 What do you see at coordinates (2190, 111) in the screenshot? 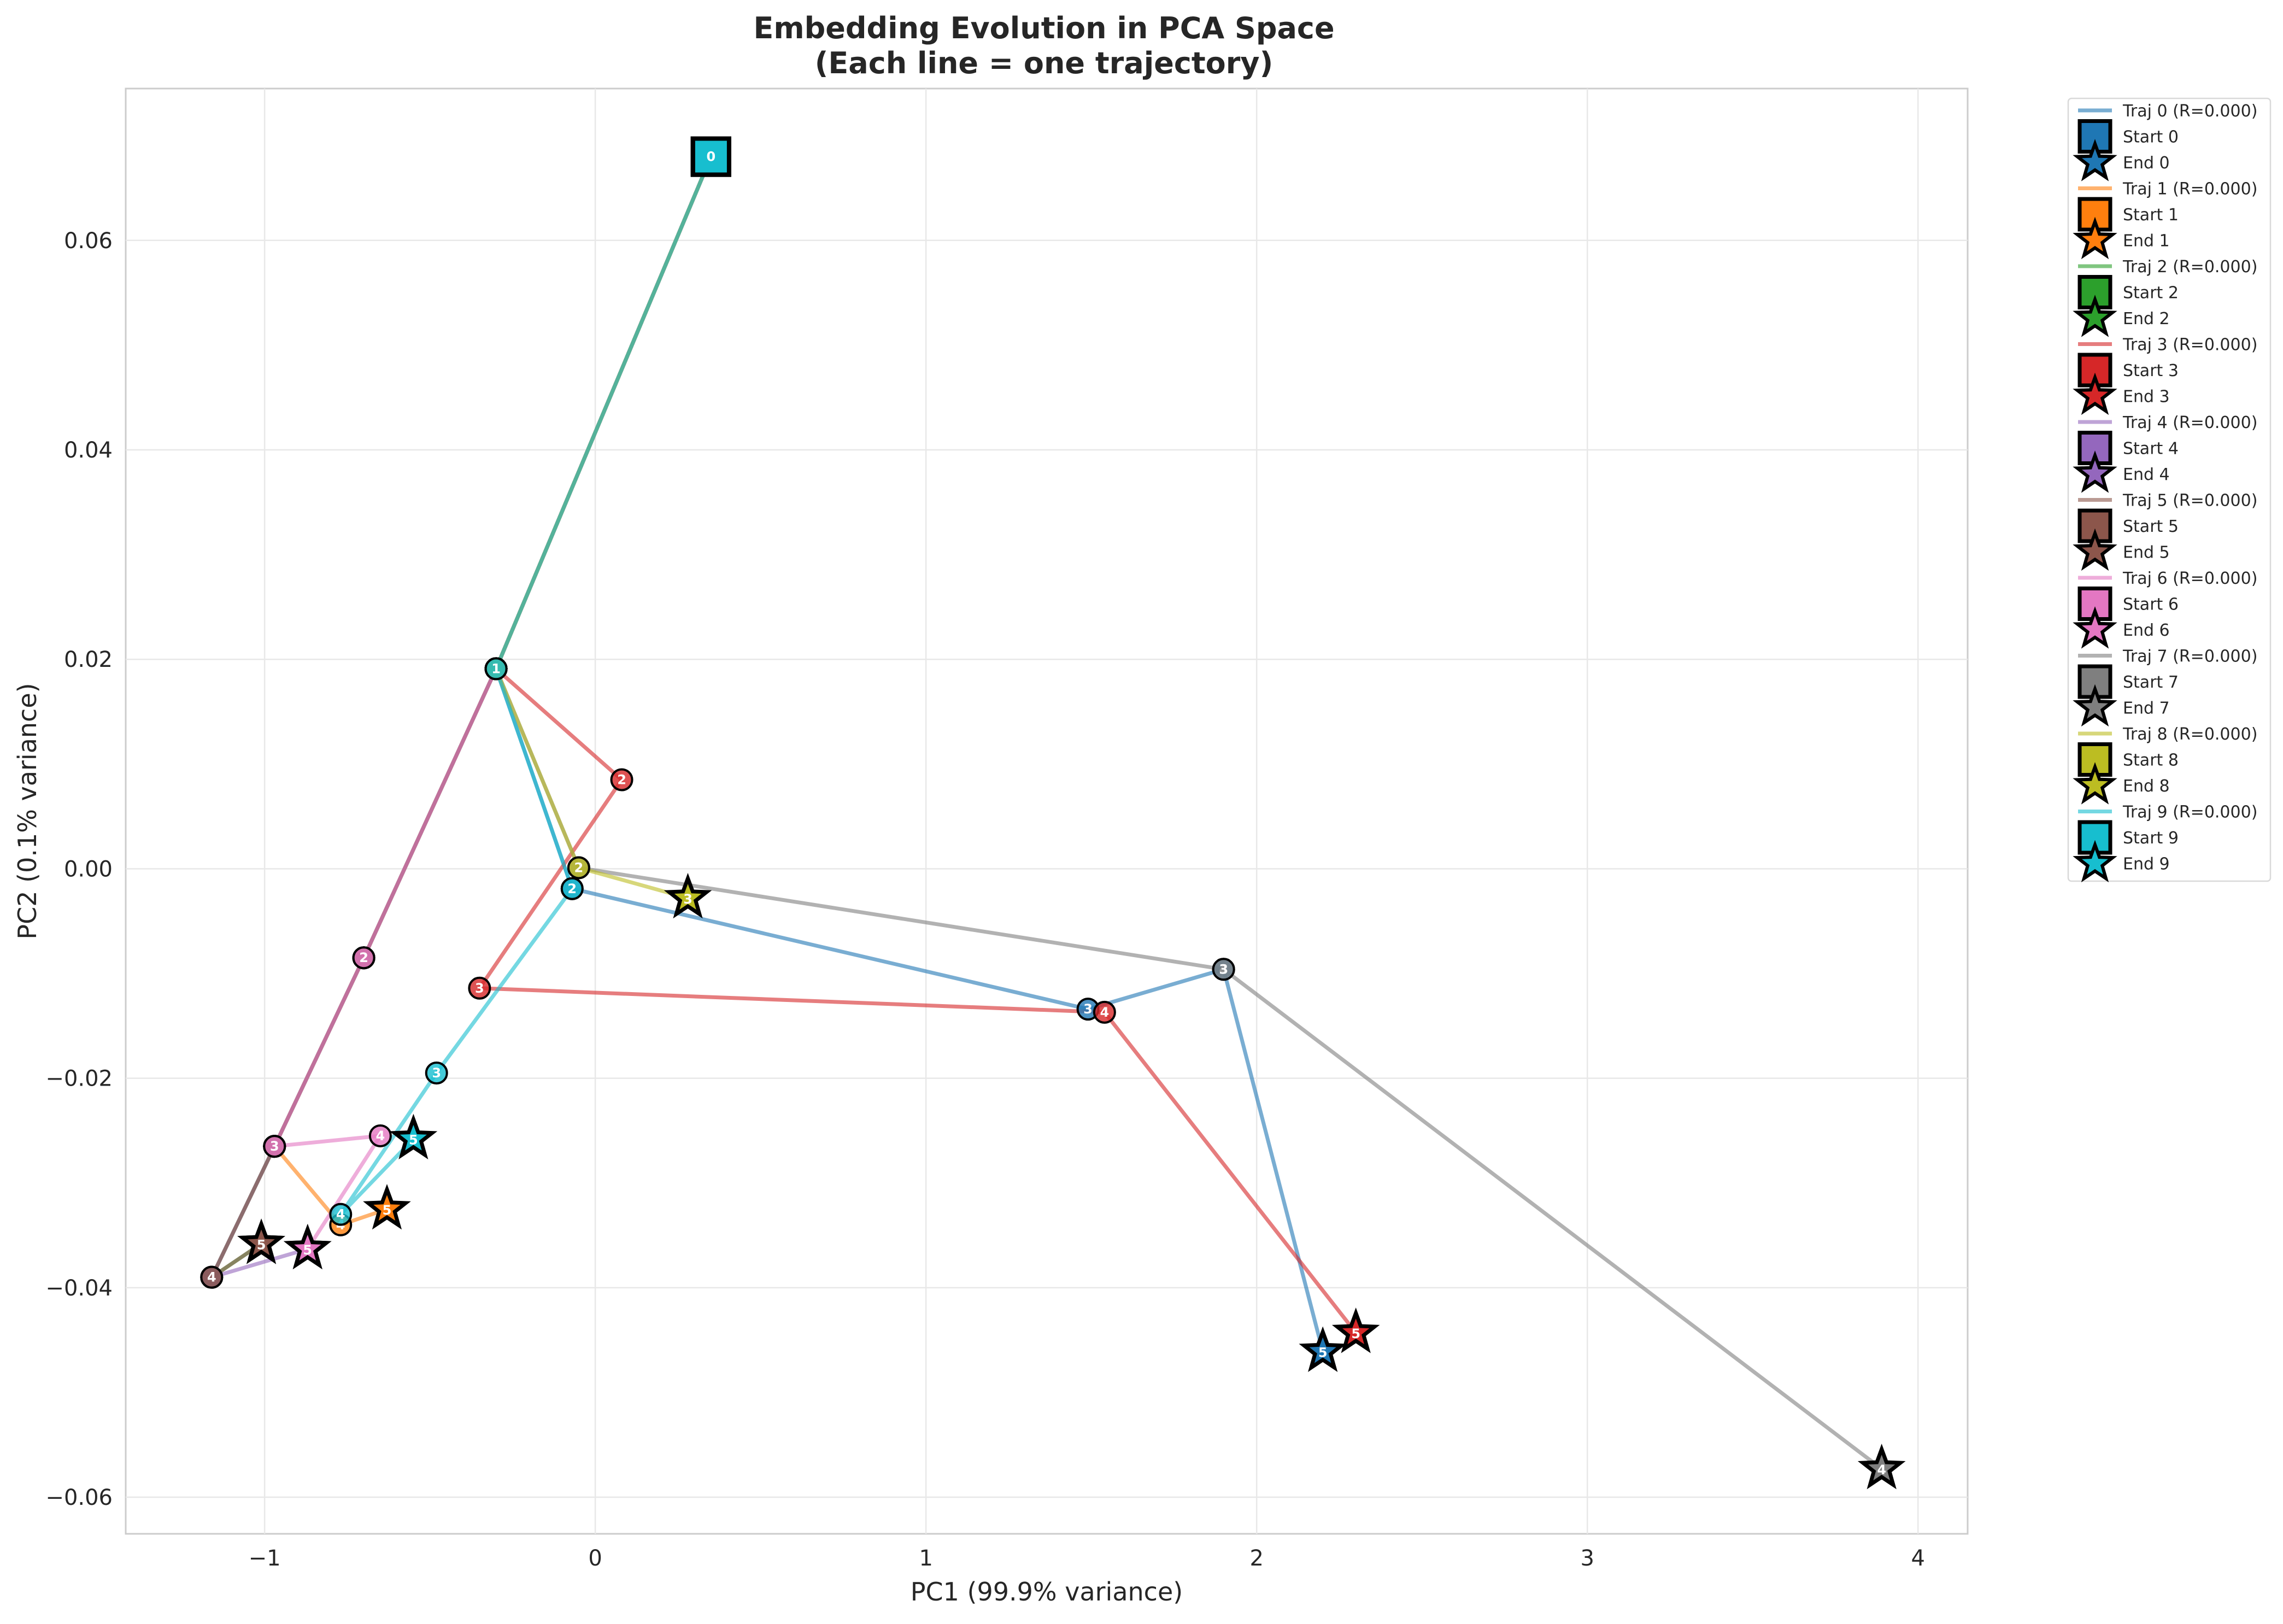
I see `legend-line-label: Traj 0 (R=0.000)` at bounding box center [2190, 111].